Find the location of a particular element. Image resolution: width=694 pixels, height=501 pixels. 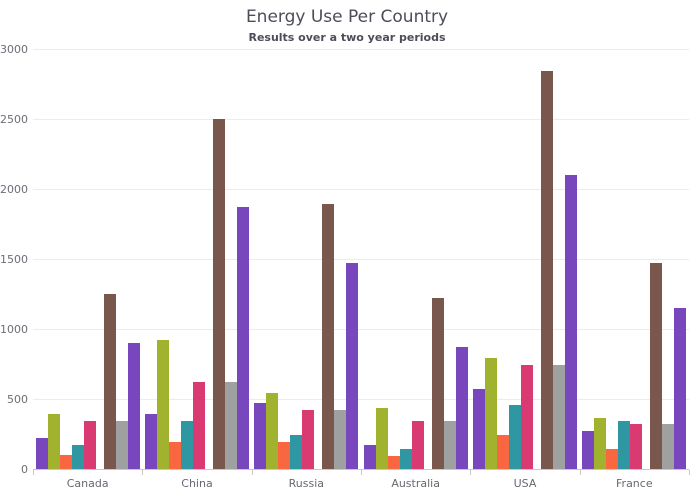

y-tick-label-3000: 3000 is located at coordinates (14, 49).